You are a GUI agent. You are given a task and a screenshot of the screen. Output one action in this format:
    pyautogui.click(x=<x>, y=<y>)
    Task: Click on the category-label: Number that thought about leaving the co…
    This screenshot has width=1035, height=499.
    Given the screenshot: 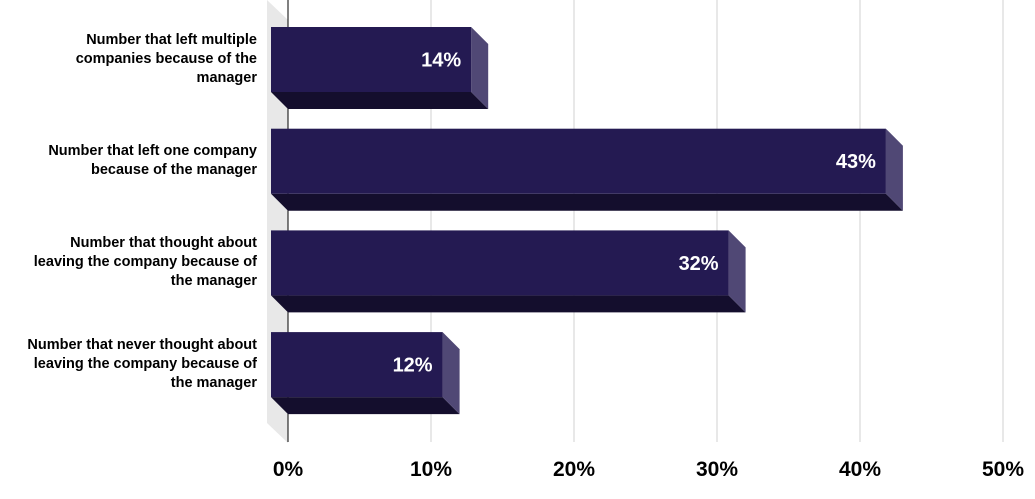 What is the action you would take?
    pyautogui.click(x=145, y=262)
    